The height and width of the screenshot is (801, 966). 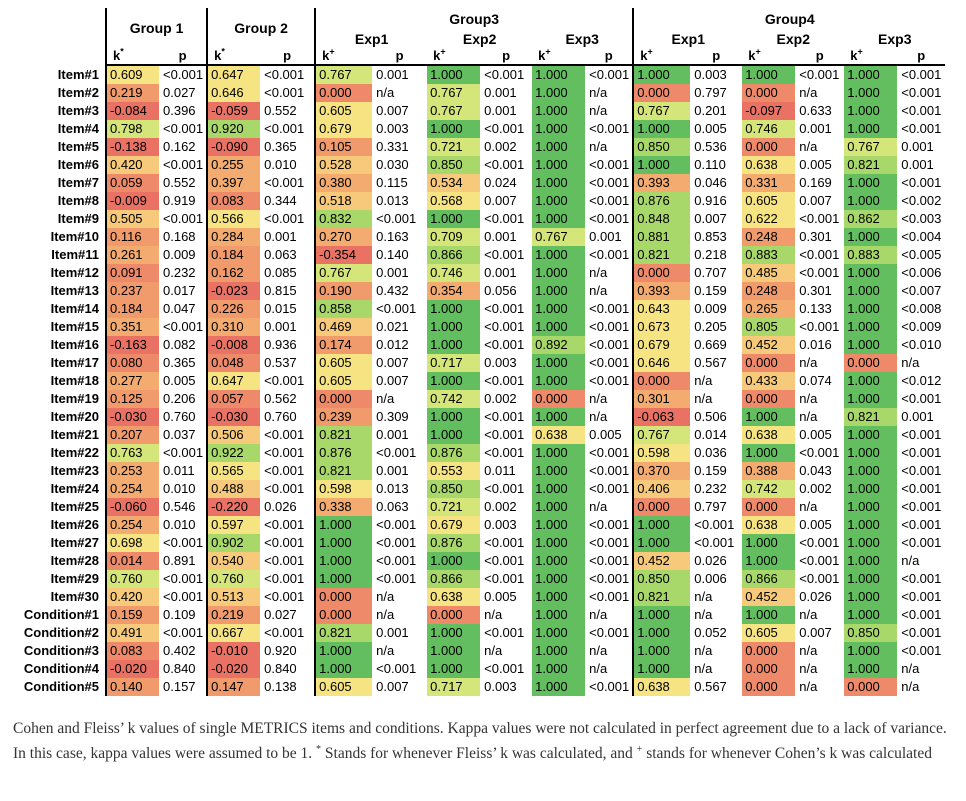 I want to click on row-label: Item#20, so click(x=74, y=416).